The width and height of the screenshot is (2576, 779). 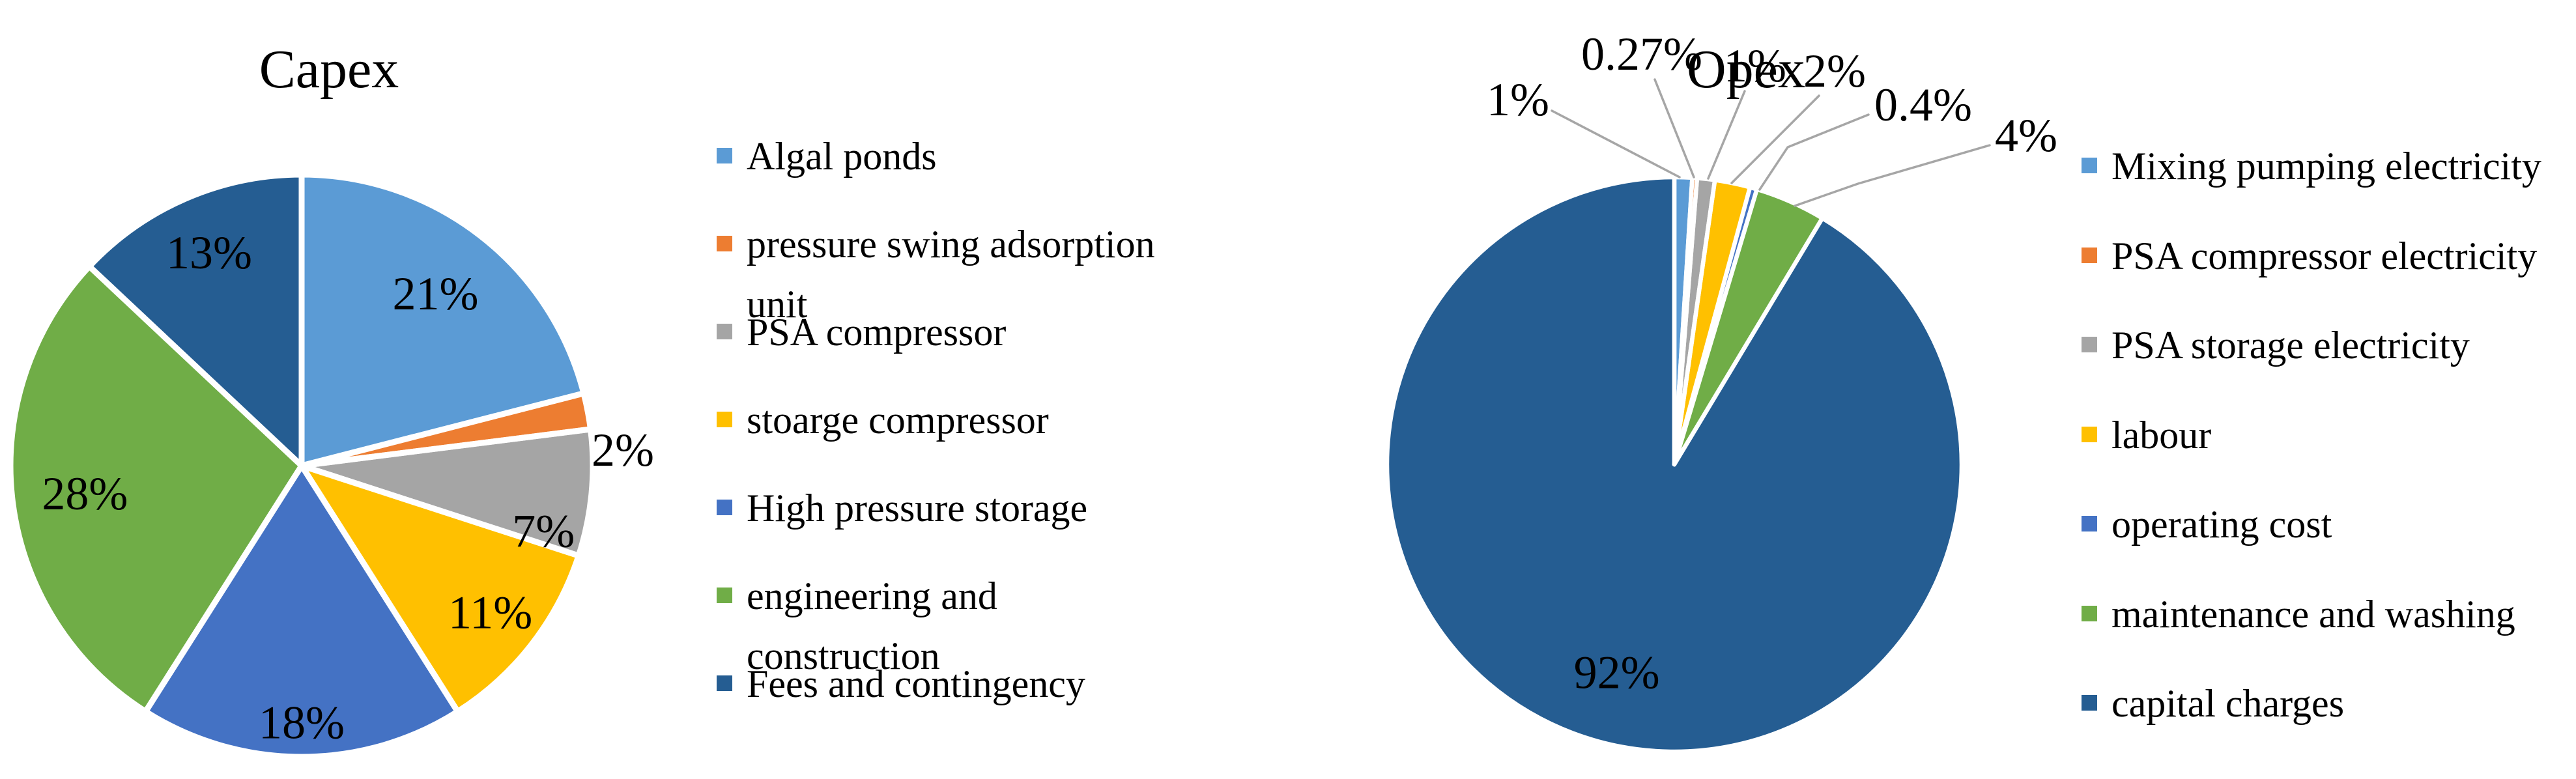 I want to click on legend-label: Fees and contingency, so click(x=916, y=683).